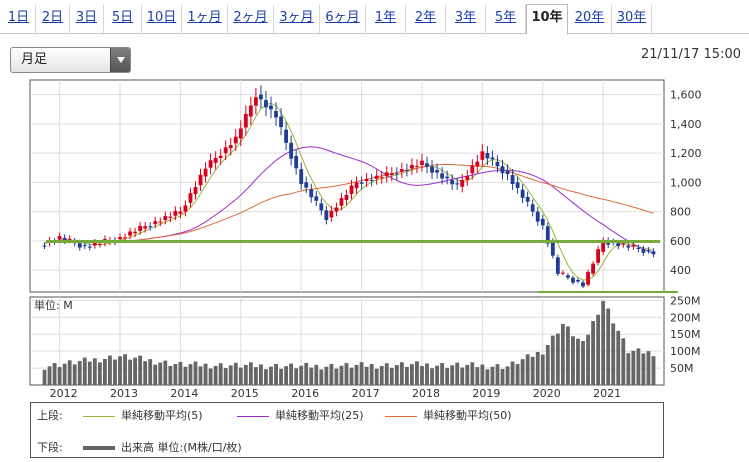 This screenshot has height=462, width=749. I want to click on price-tick-label: 1,000, so click(686, 182).